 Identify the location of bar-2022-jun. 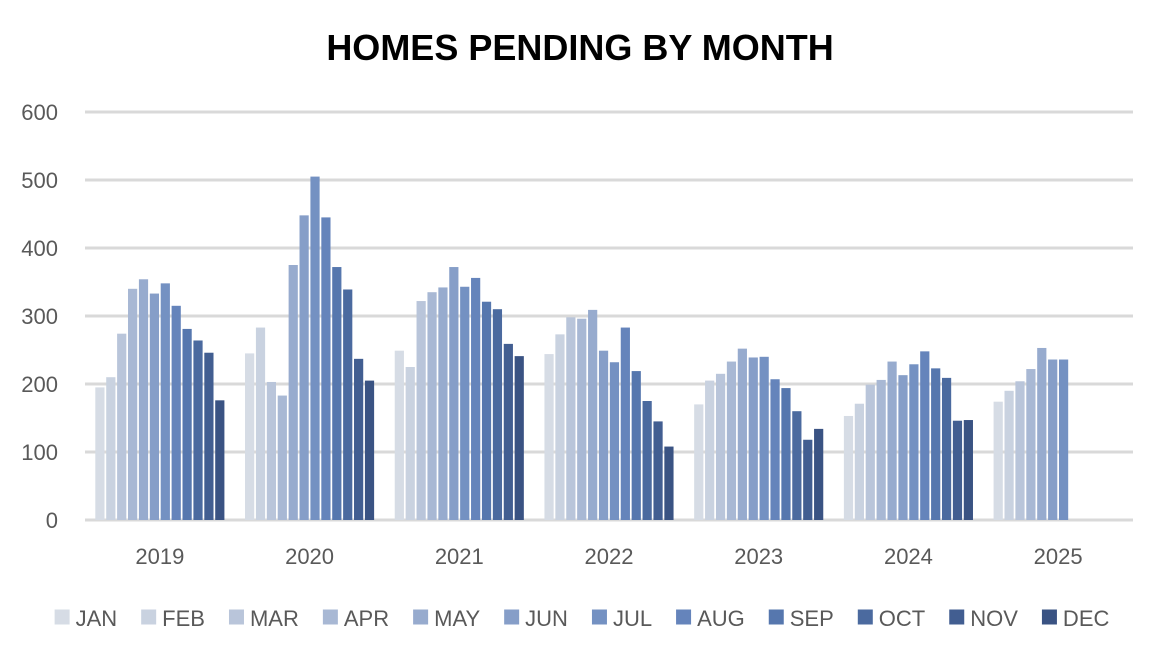
(603, 435).